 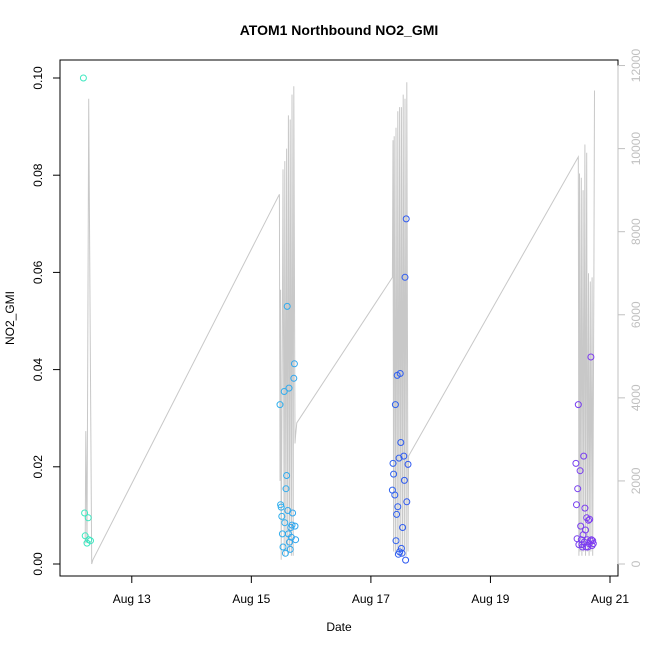 What do you see at coordinates (339, 30) in the screenshot?
I see `chart-title: ATOM1 Northbound NO2_GMI` at bounding box center [339, 30].